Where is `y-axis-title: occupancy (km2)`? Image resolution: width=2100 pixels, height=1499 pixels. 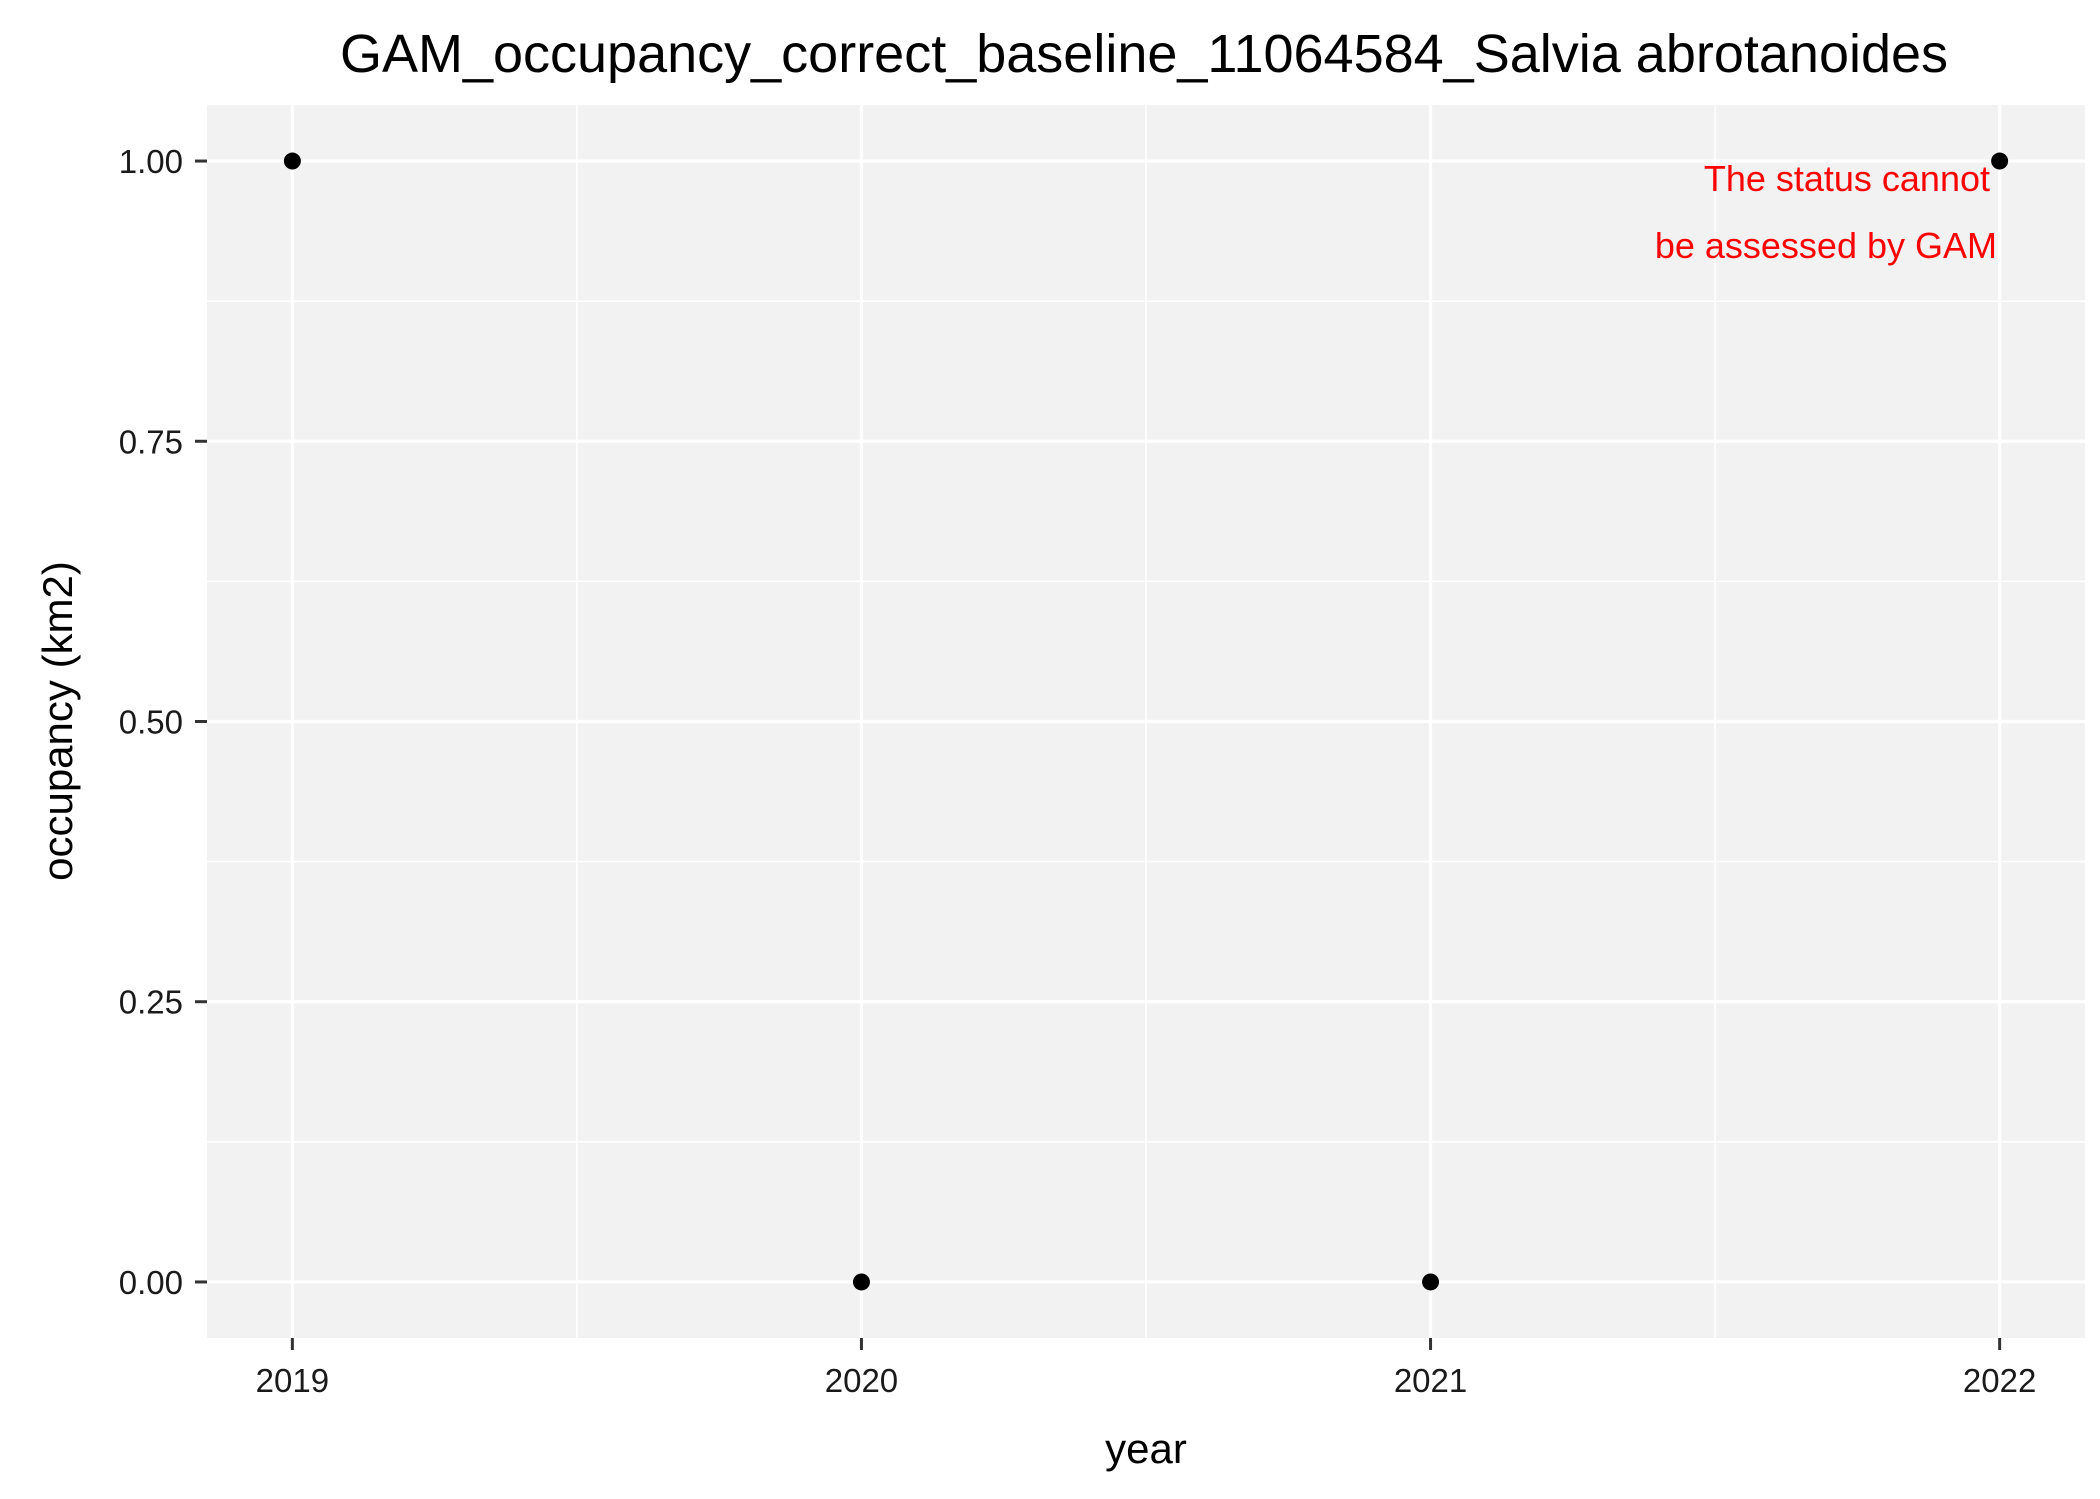
y-axis-title: occupancy (km2) is located at coordinates (57, 721).